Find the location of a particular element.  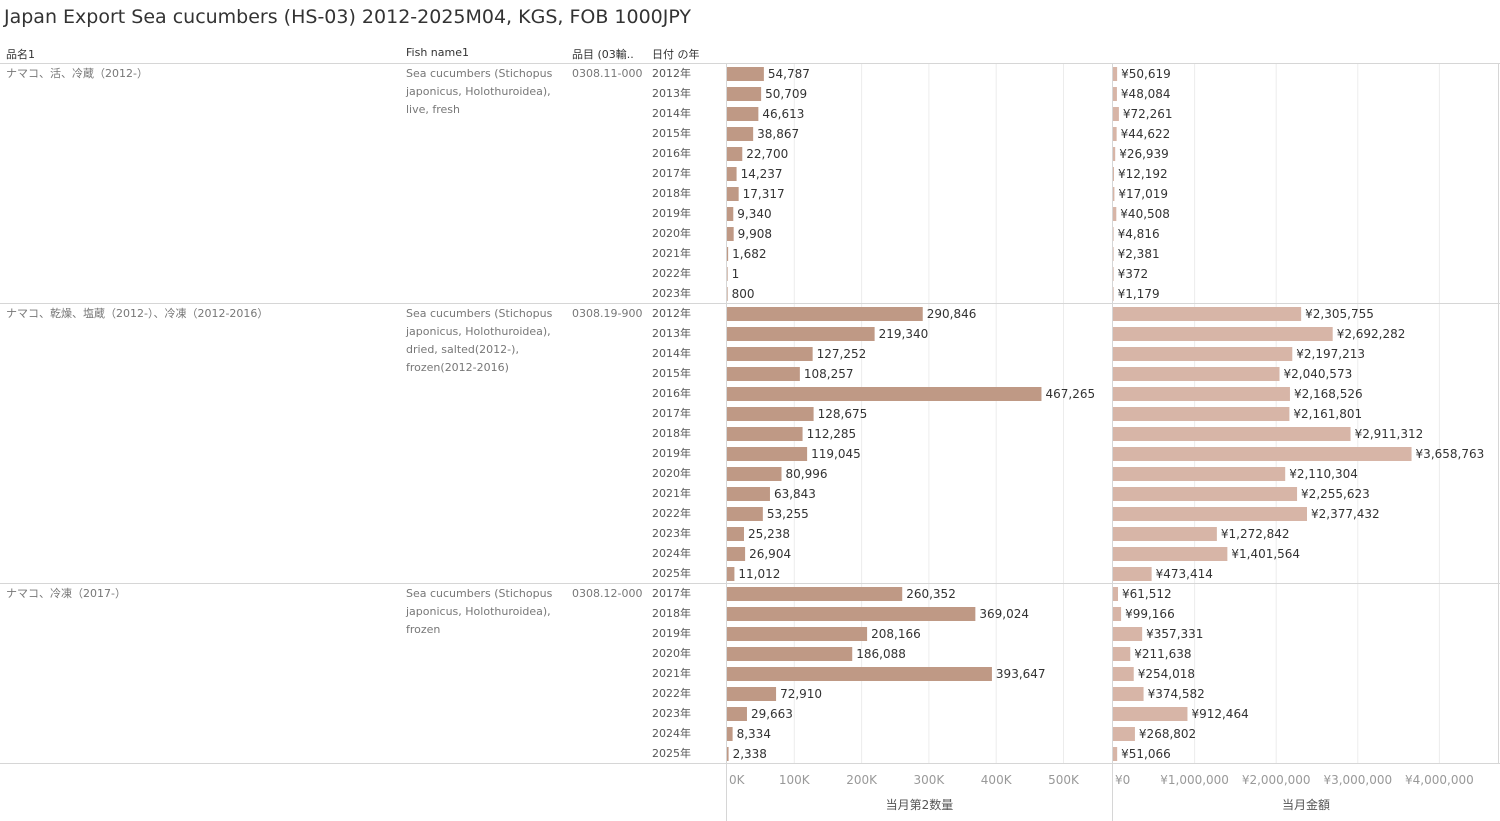

value-data-label: ¥2,040,573 is located at coordinates (1318, 374).